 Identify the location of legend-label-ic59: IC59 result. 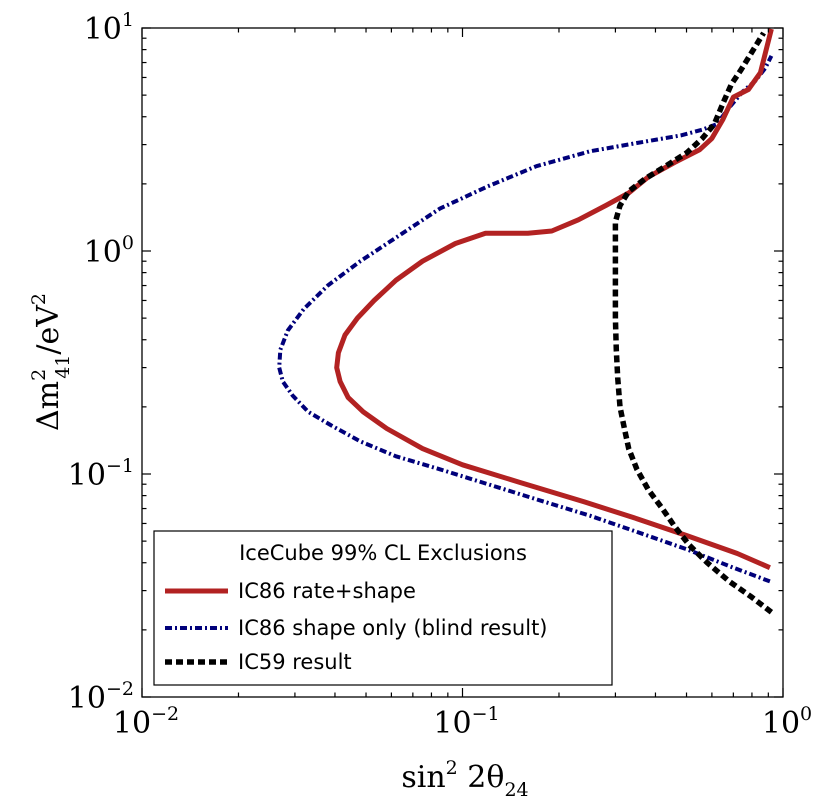
(295, 662).